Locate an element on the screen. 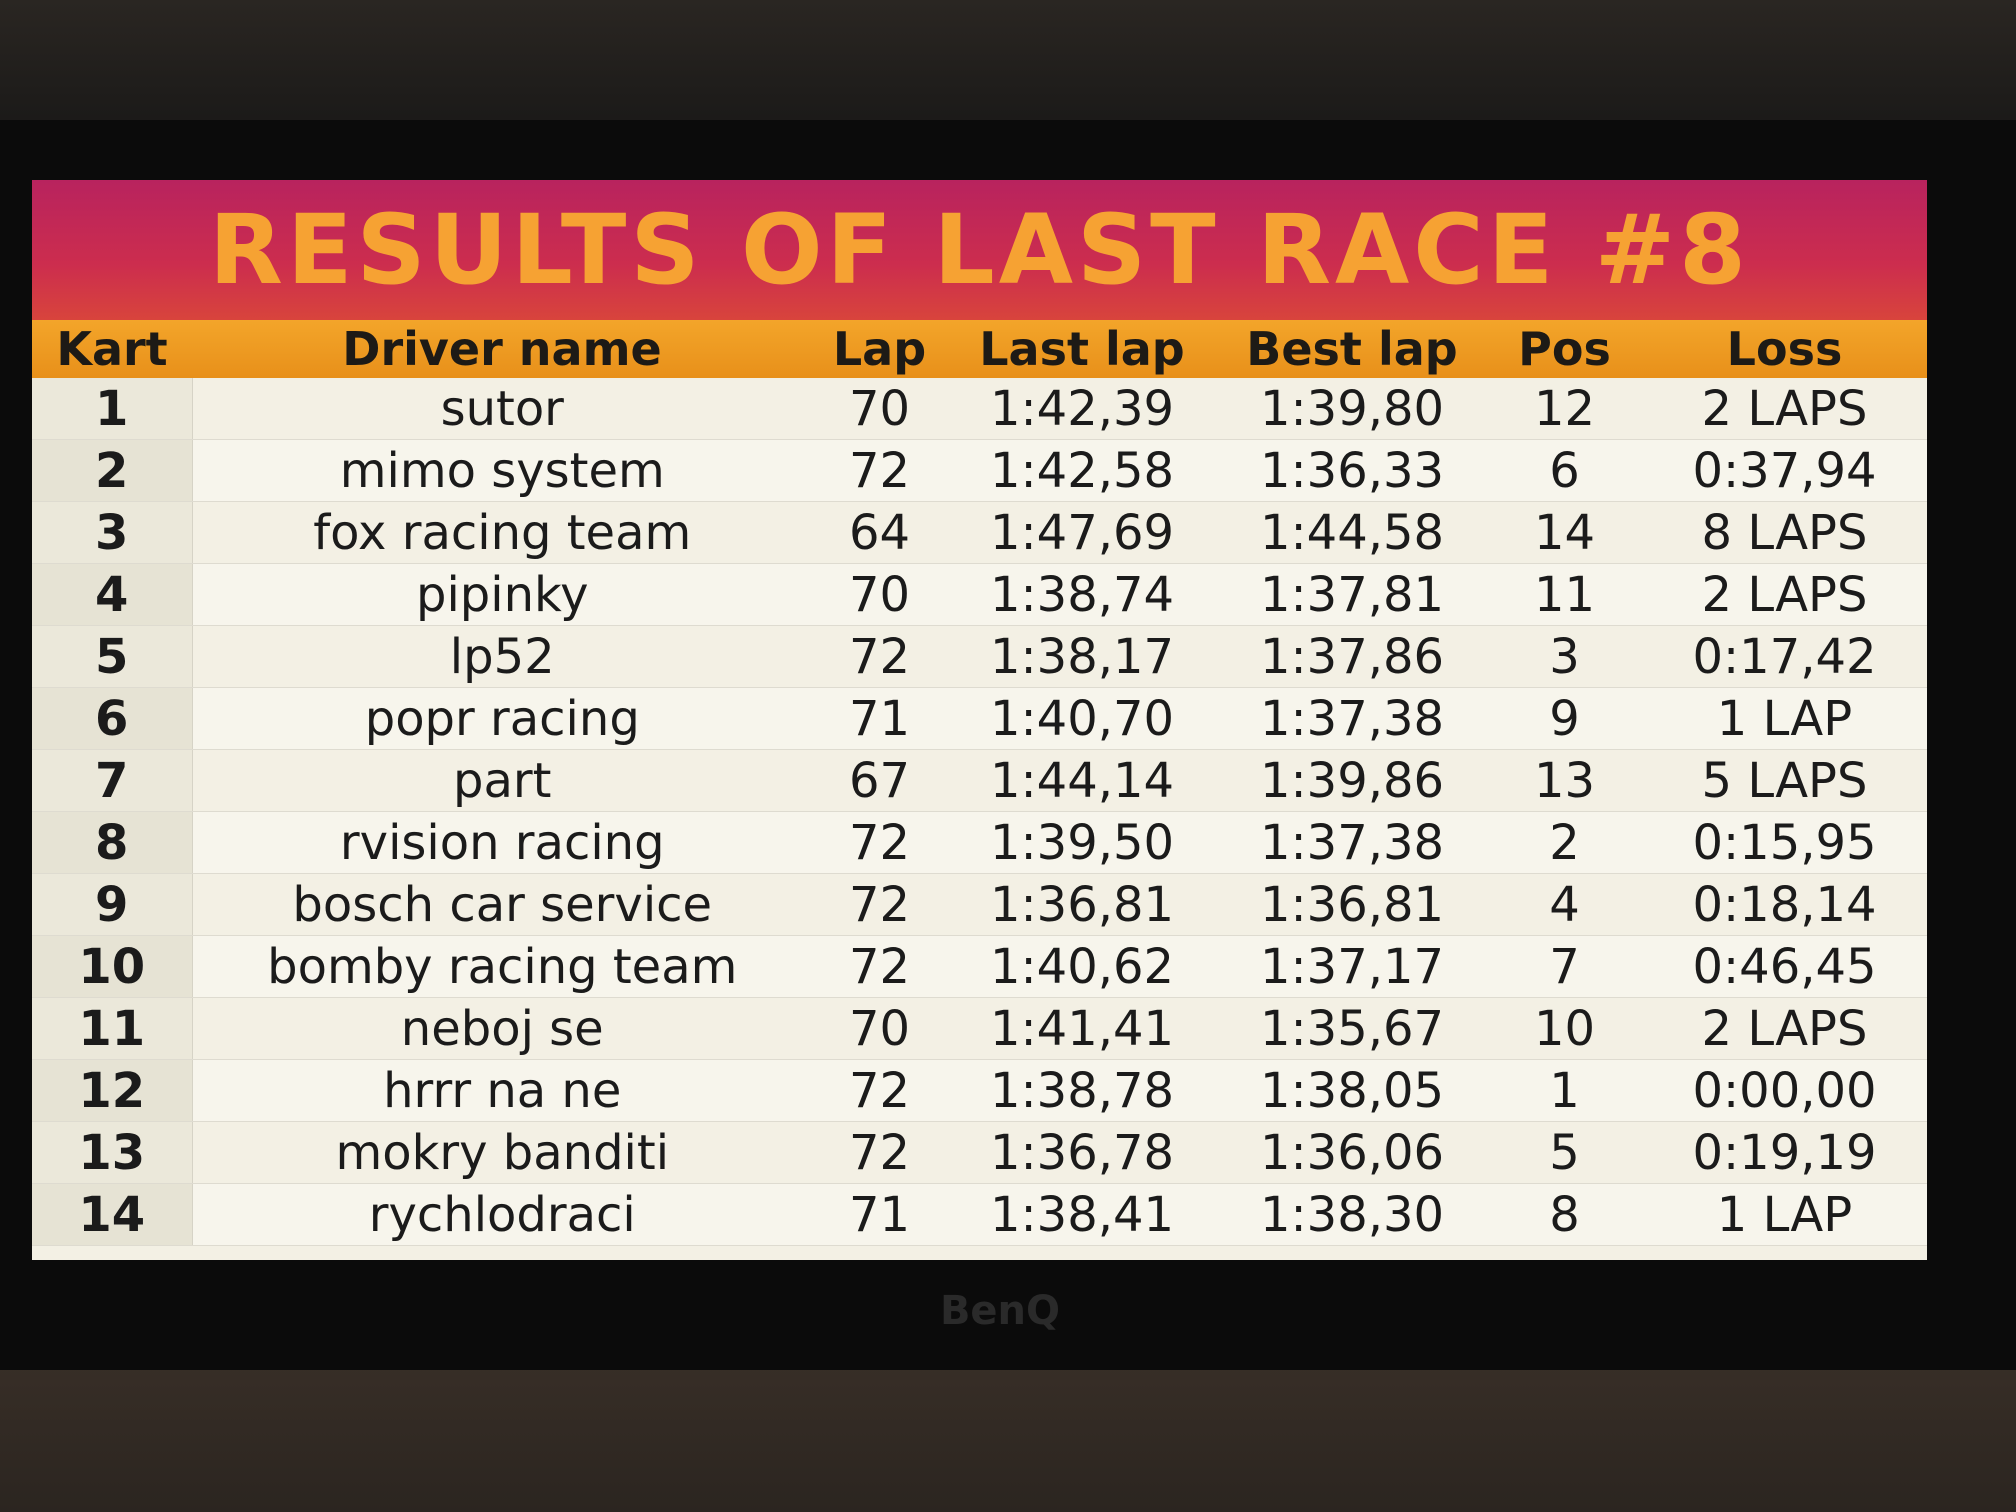 This screenshot has height=1512, width=2016. cell: 1:44,58 is located at coordinates (1352, 532).